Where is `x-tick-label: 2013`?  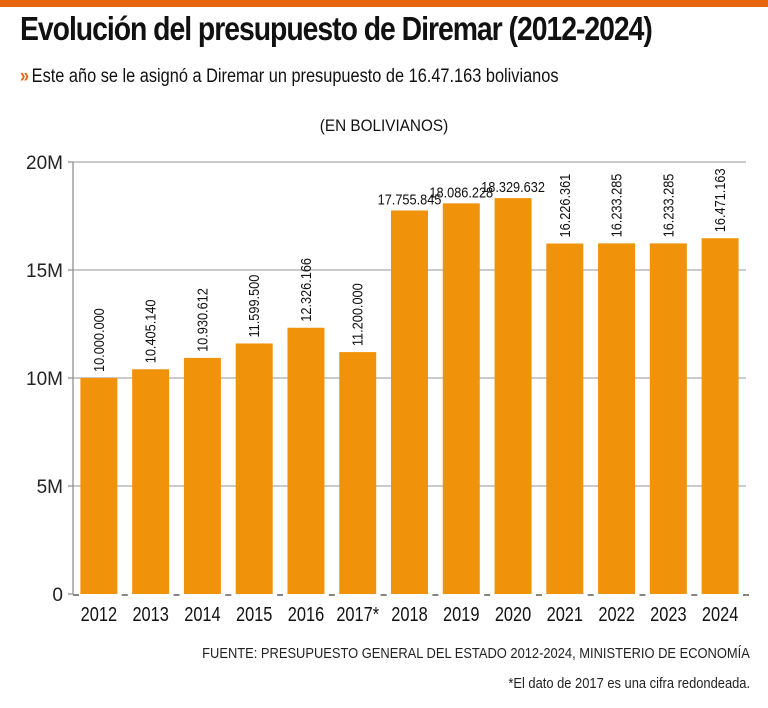
x-tick-label: 2013 is located at coordinates (150, 613).